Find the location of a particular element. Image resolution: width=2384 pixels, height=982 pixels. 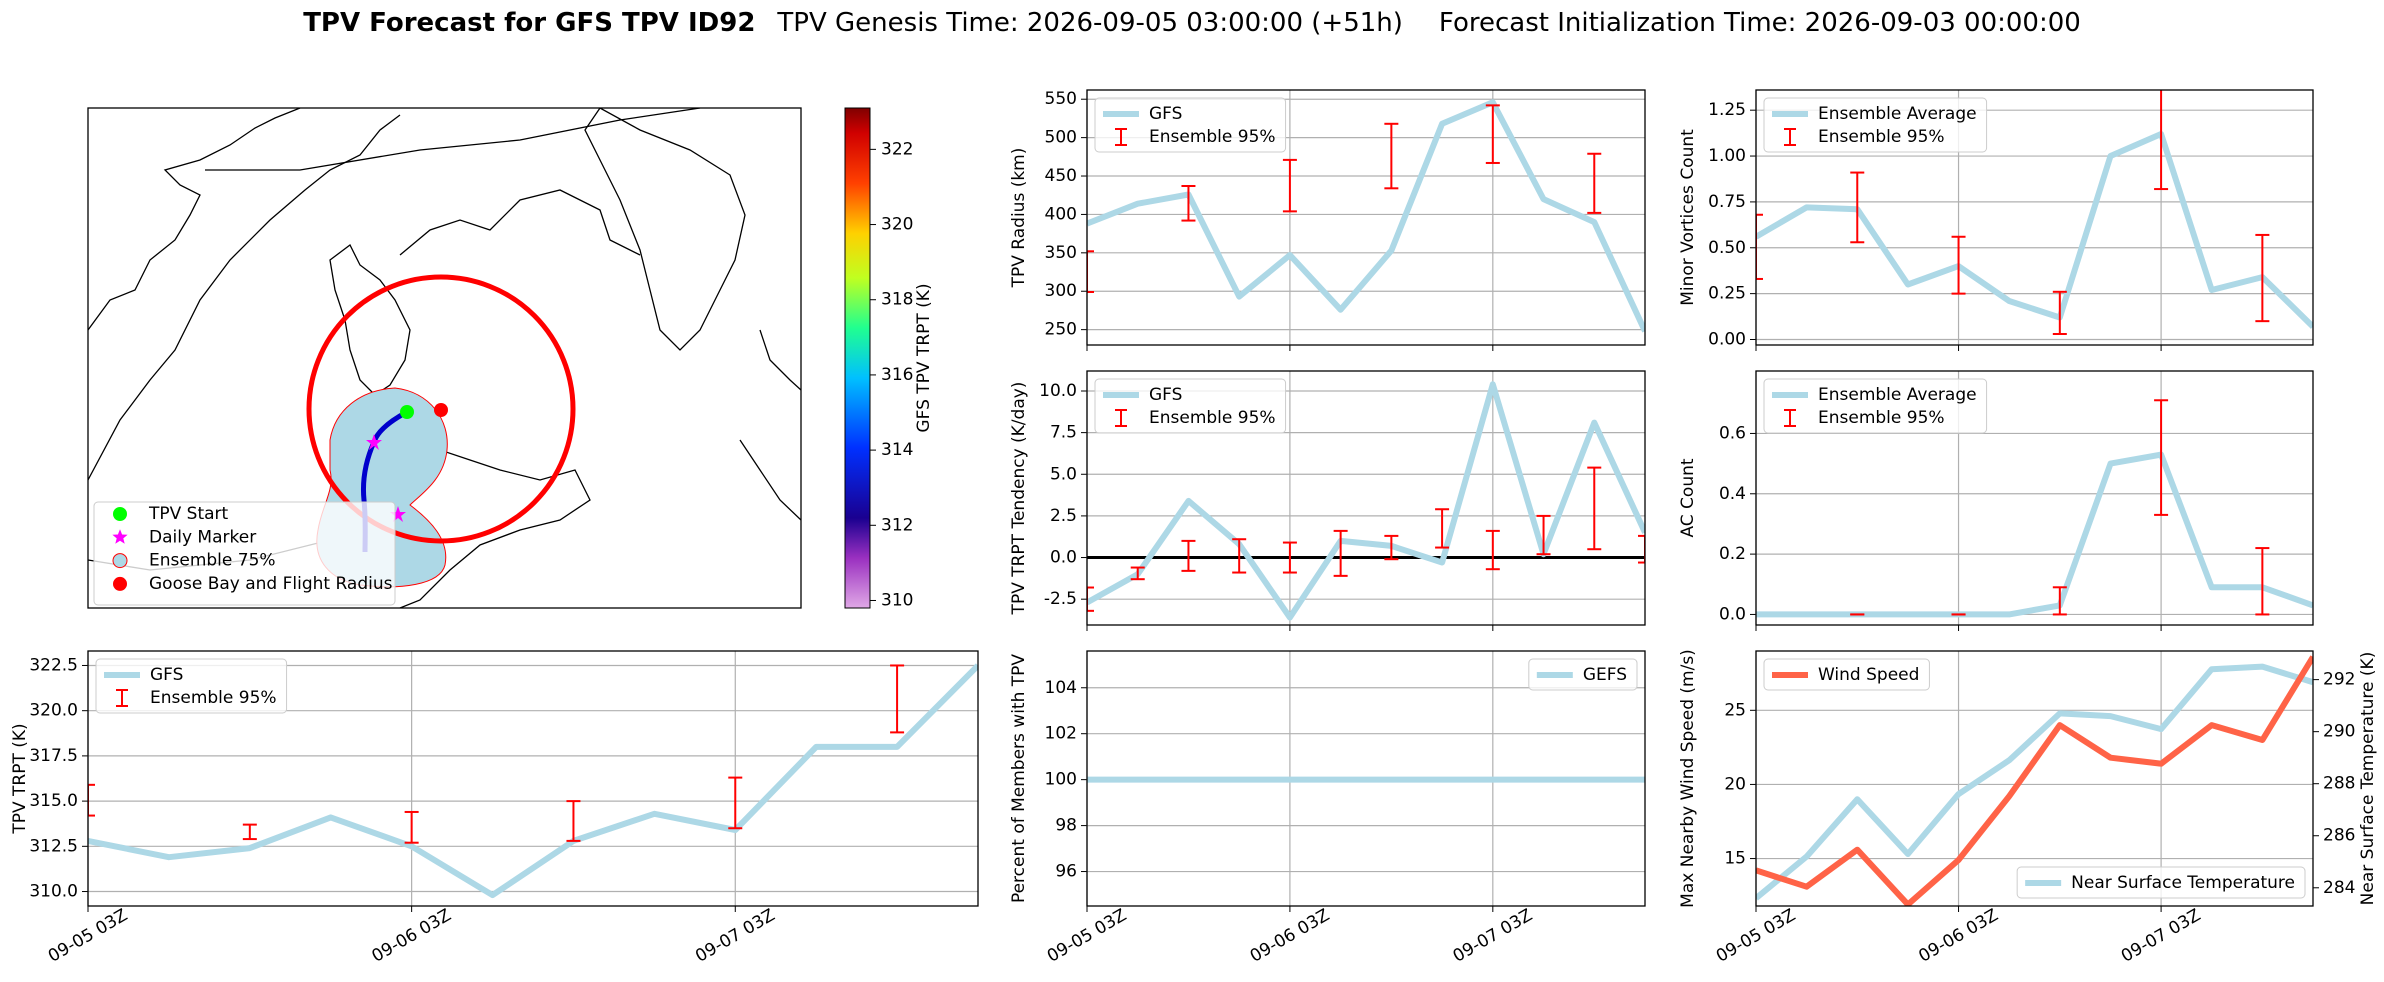

y-tick-label: 400 is located at coordinates (1061, 214).